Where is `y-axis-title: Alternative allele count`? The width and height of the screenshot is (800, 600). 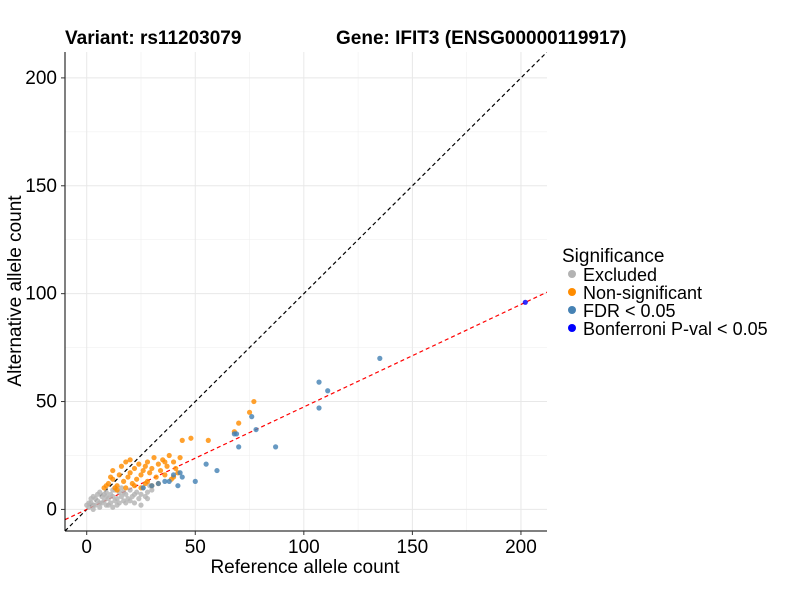
y-axis-title: Alternative allele count is located at coordinates (15, 291).